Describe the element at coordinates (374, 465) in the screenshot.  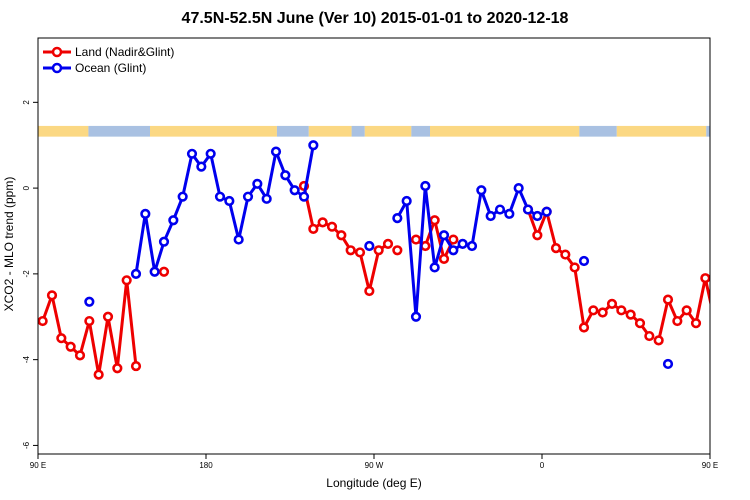
I see `x-tick-label: 90 W` at that location.